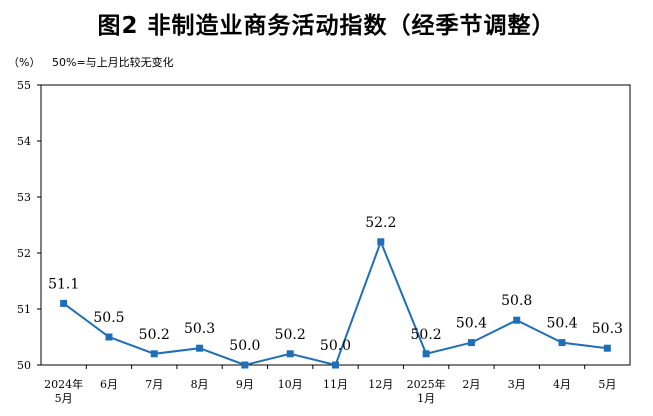  I want to click on x-tick-label: 2月, so click(471, 384).